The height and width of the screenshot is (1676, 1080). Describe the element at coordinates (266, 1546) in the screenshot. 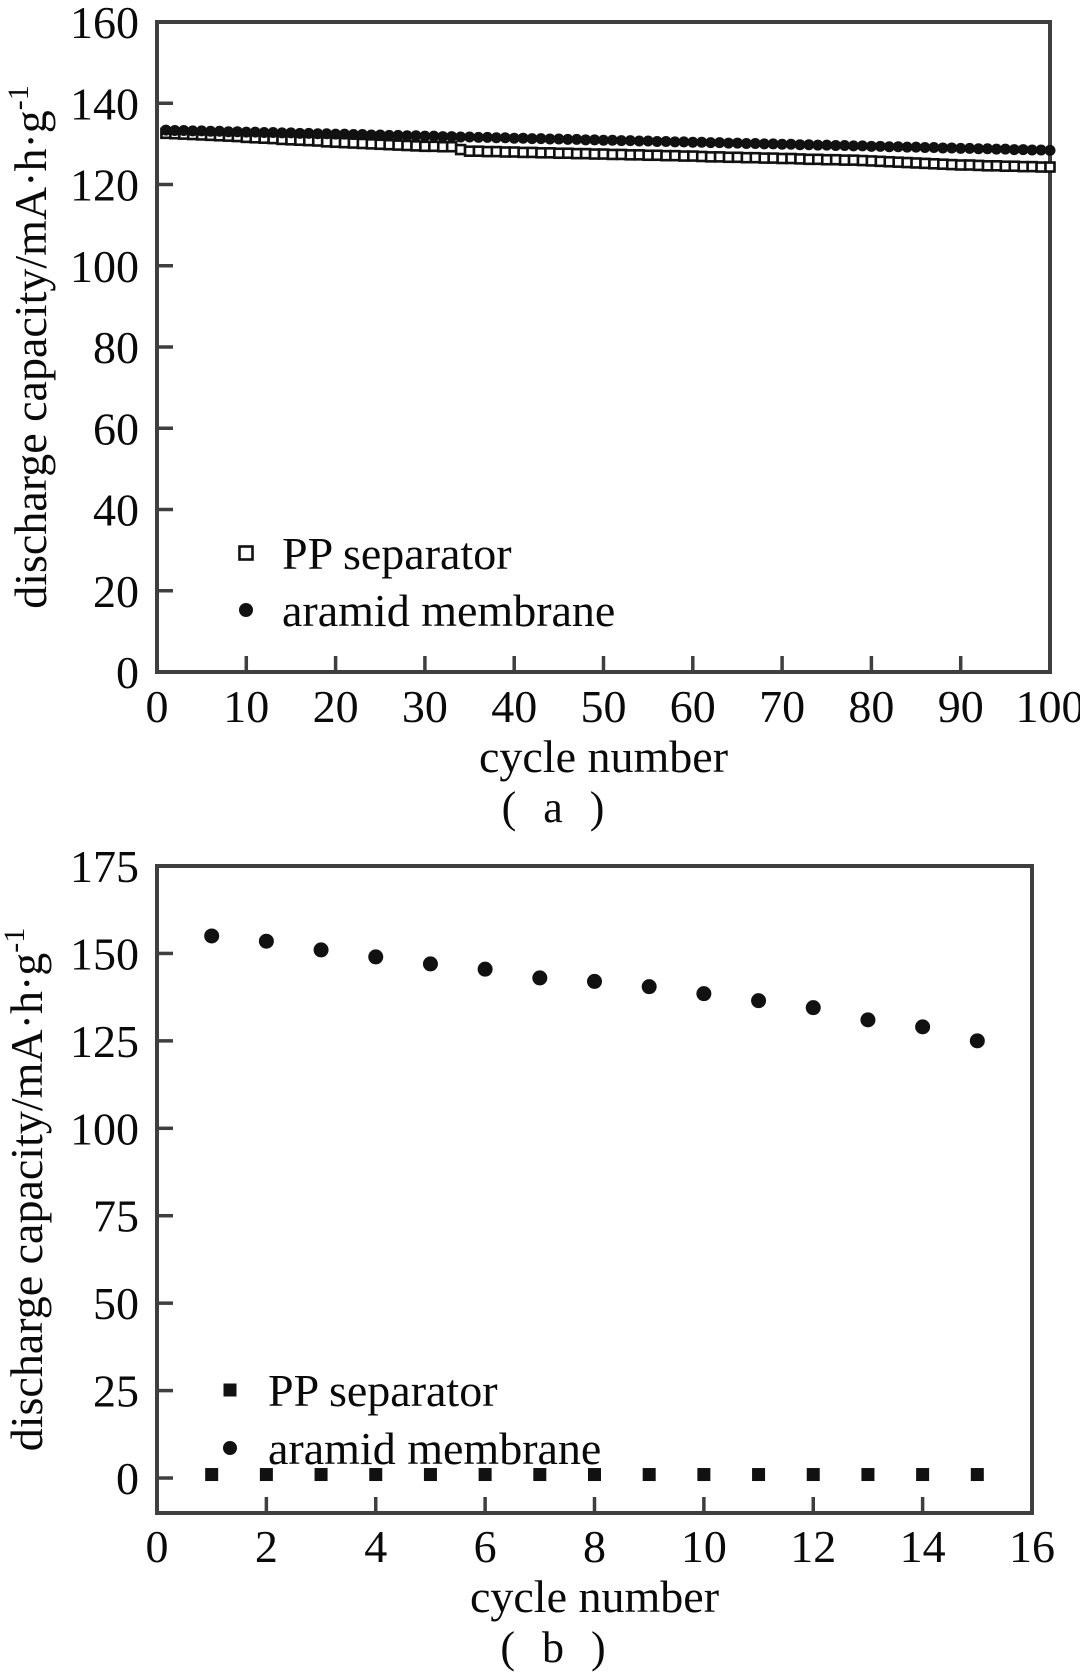

I see `x-tick-label: 2` at that location.